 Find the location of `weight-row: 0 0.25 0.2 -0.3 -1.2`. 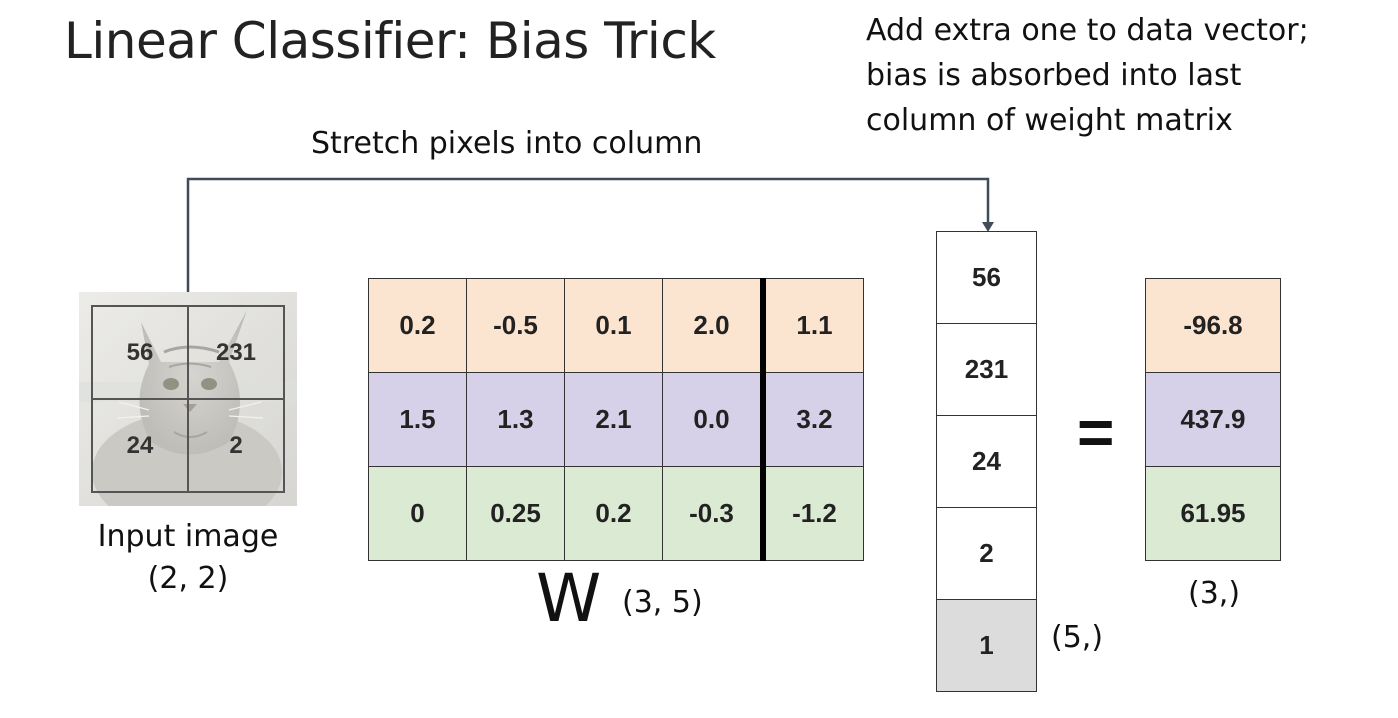

weight-row: 0 0.25 0.2 -0.3 -1.2 is located at coordinates (616, 513).